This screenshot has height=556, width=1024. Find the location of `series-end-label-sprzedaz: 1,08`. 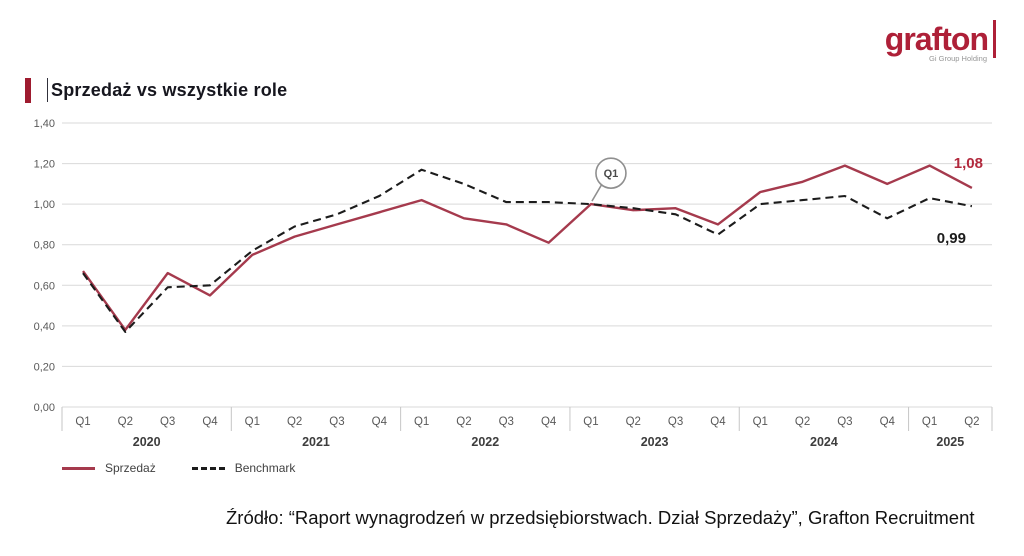

series-end-label-sprzedaz: 1,08 is located at coordinates (968, 163).